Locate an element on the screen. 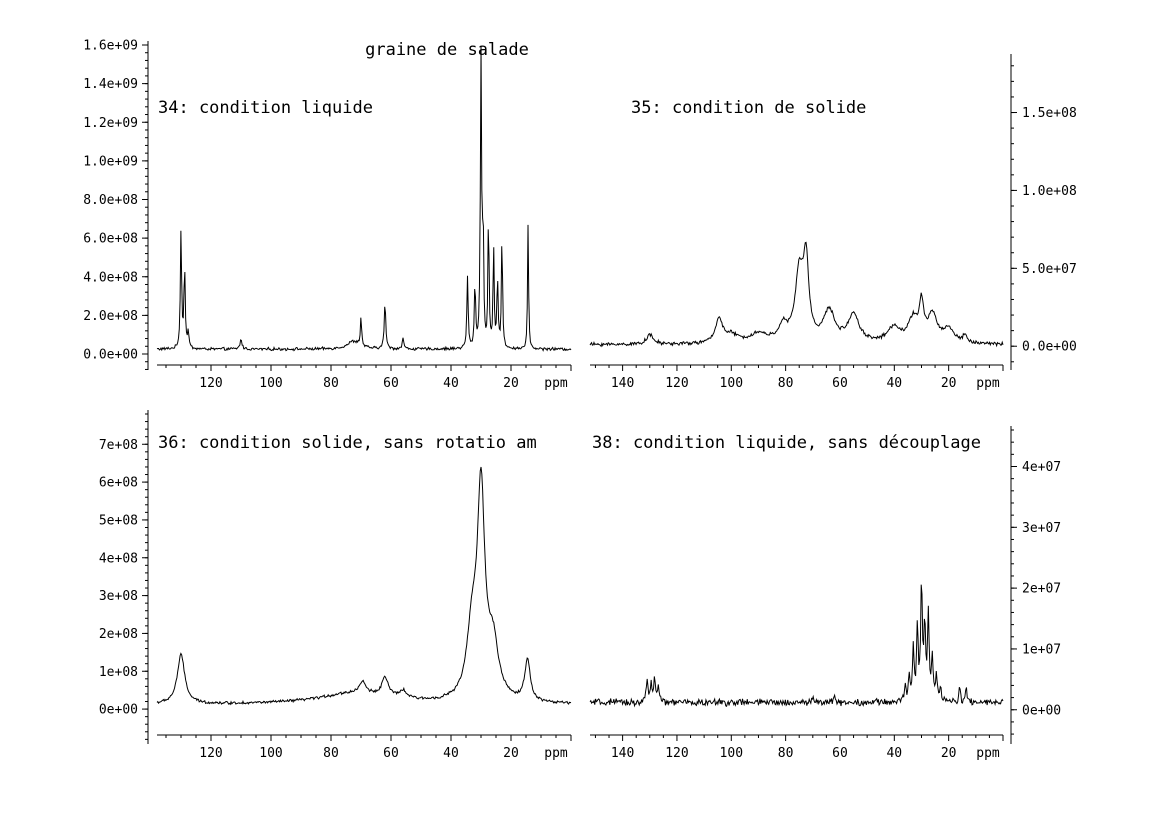 This screenshot has width=1170, height=826. y-tick-label: 1.0e+08 is located at coordinates (1049, 191).